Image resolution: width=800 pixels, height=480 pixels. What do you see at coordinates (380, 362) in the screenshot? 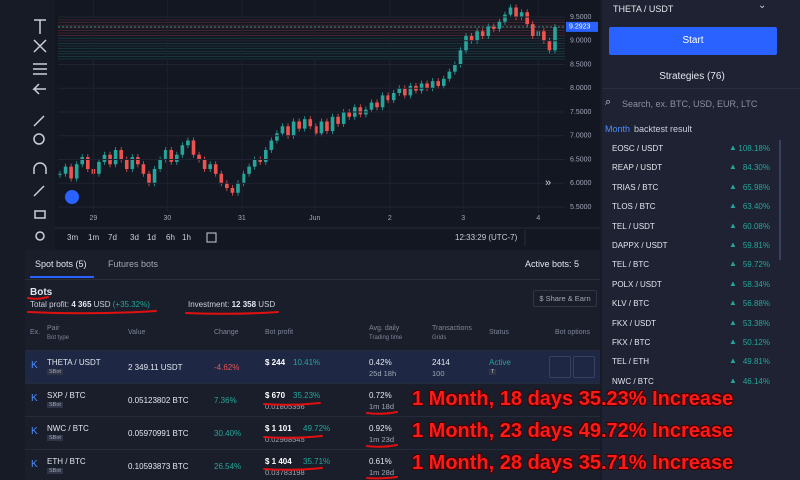
I see `avg-daily: 0.42%` at bounding box center [380, 362].